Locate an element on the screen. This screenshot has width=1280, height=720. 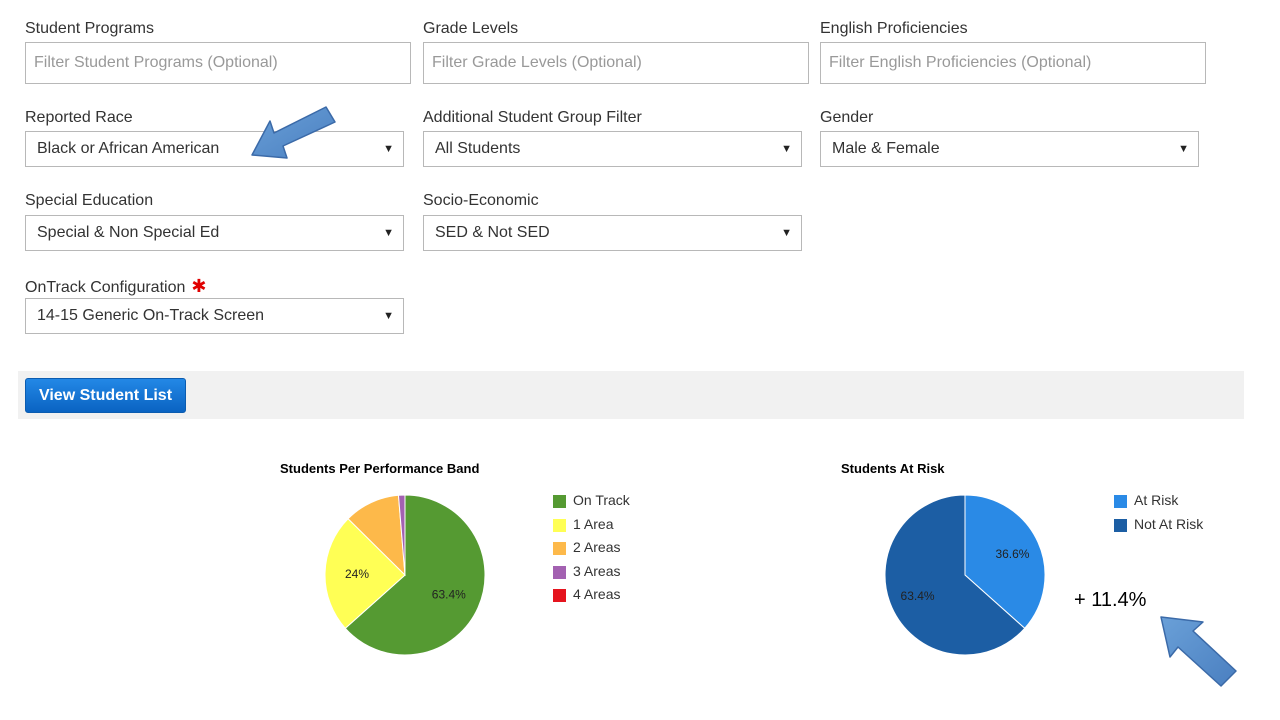
legend-label: Not At Risk is located at coordinates (1169, 523).